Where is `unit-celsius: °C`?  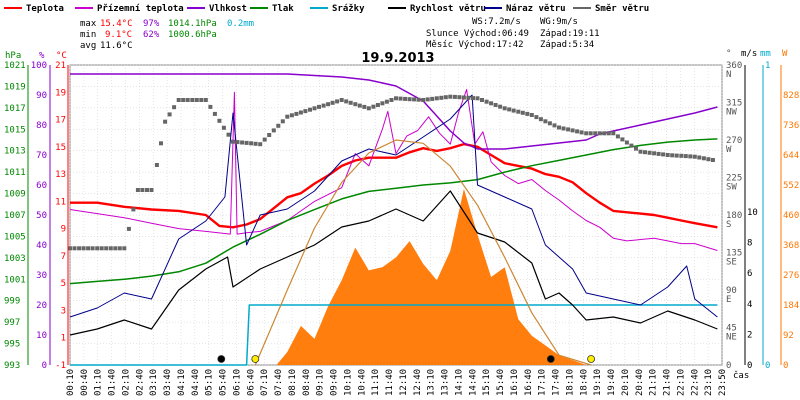
unit-celsius: °C is located at coordinates (61, 56).